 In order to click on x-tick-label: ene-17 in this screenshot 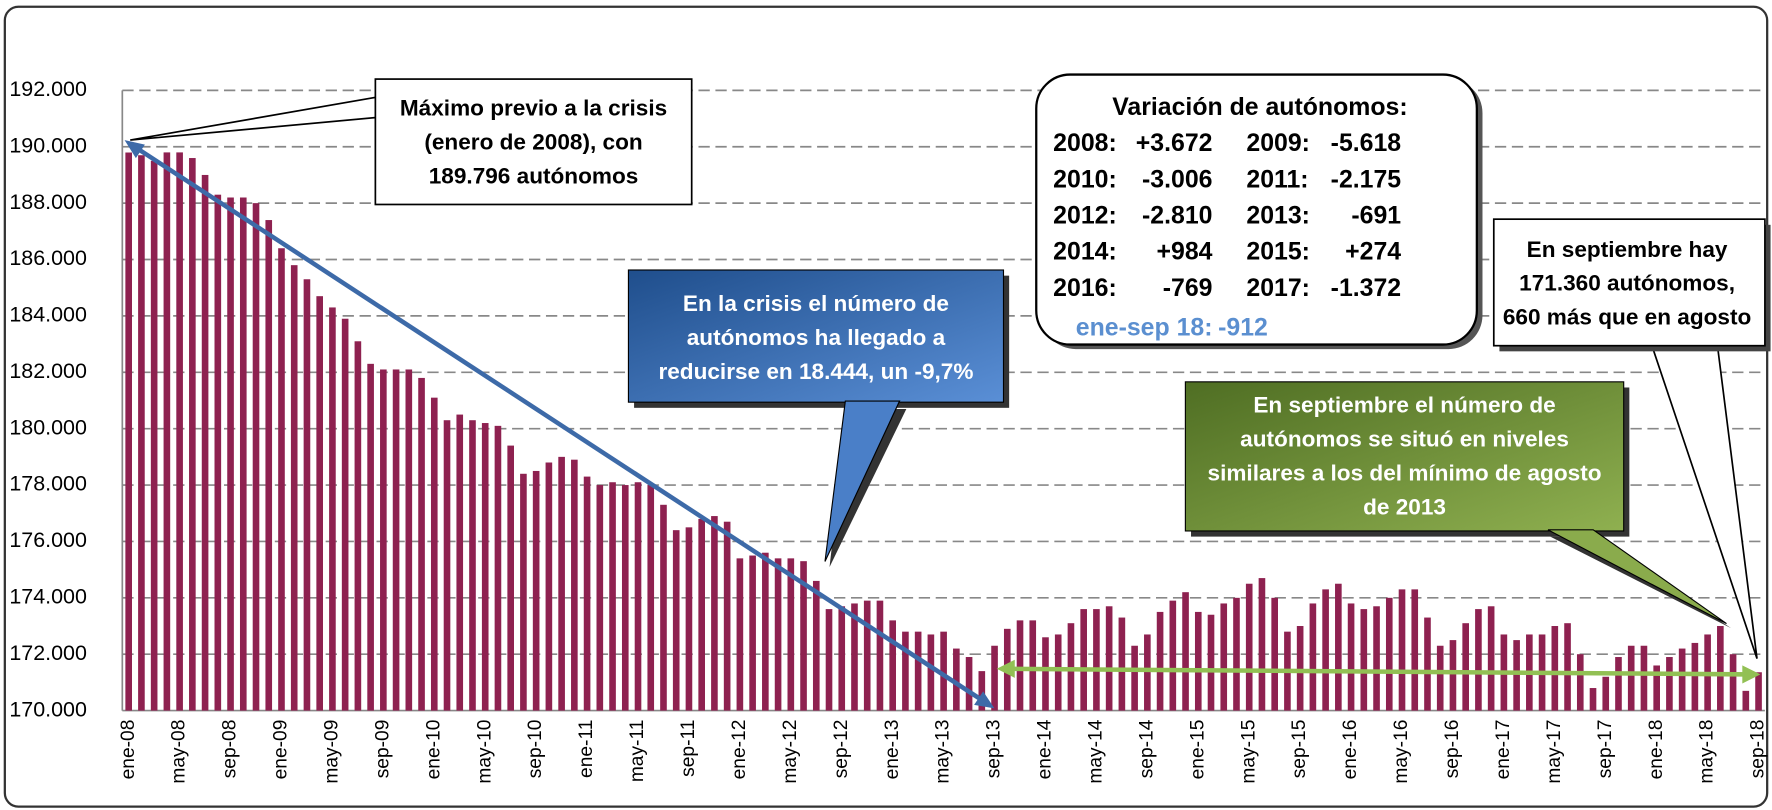, I will do `click(1503, 750)`.